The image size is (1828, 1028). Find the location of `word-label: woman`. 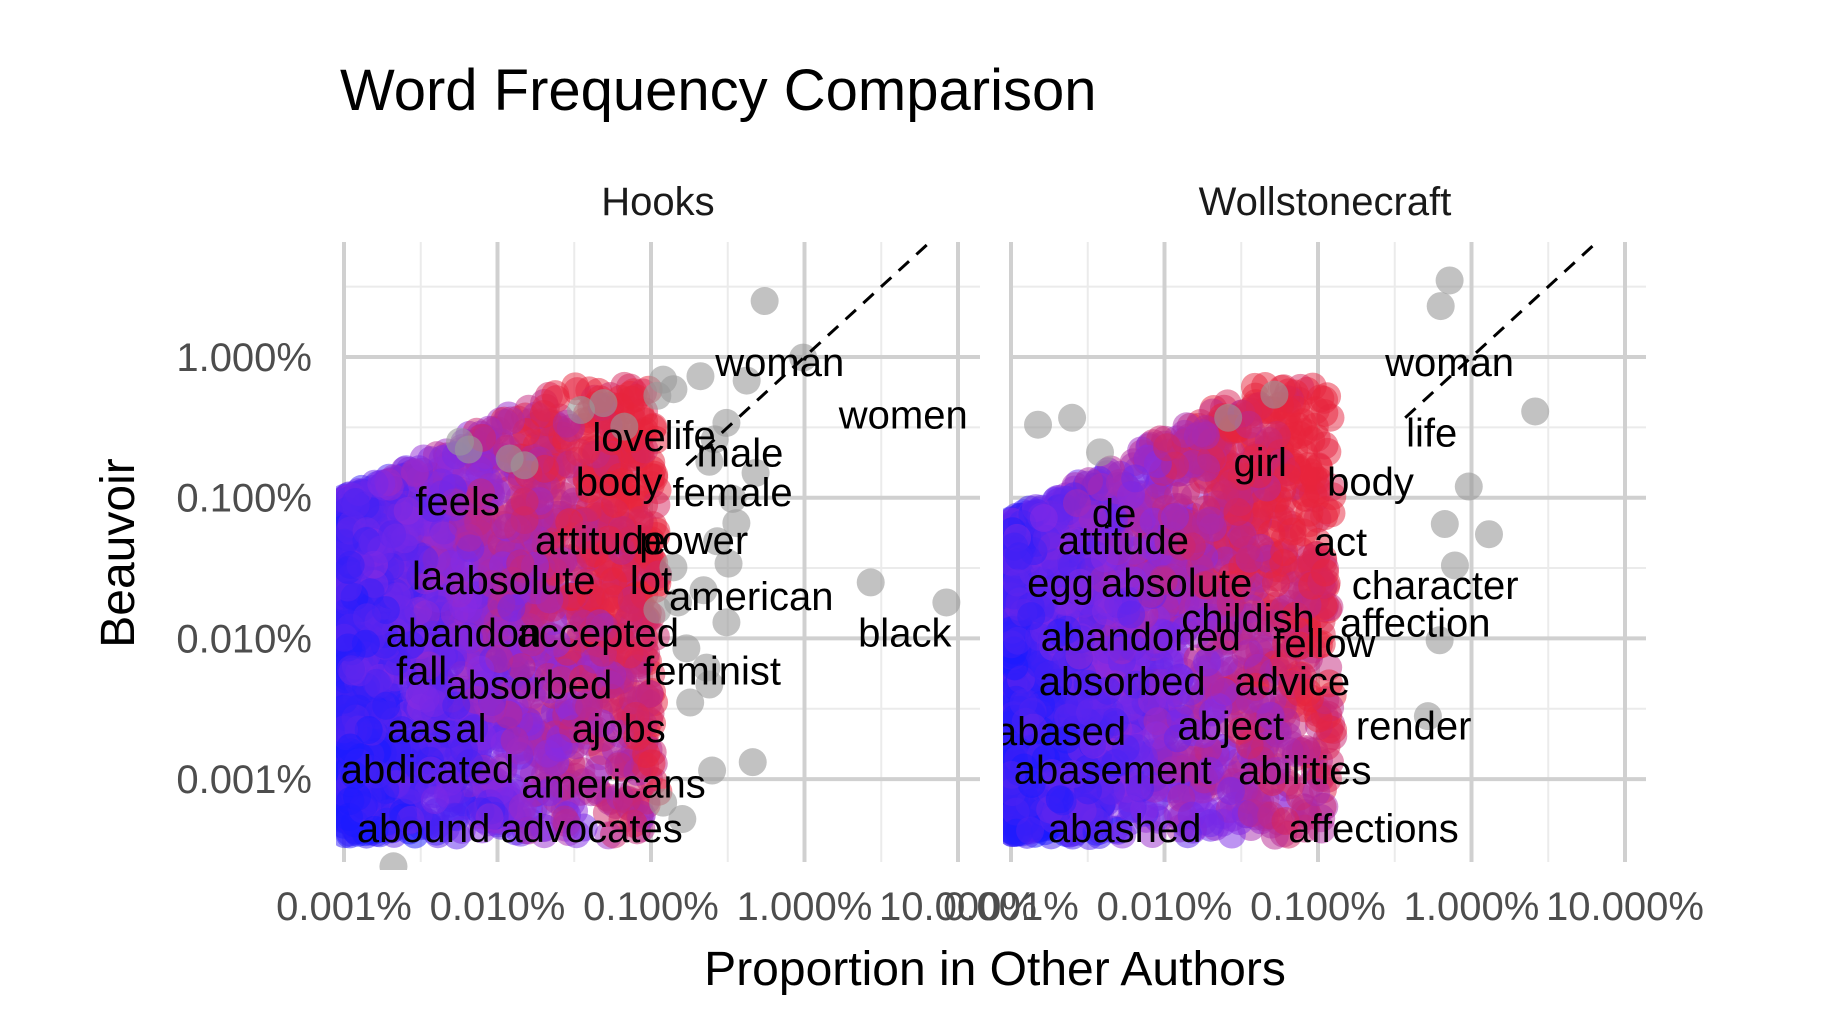

word-label: woman is located at coordinates (779, 363).